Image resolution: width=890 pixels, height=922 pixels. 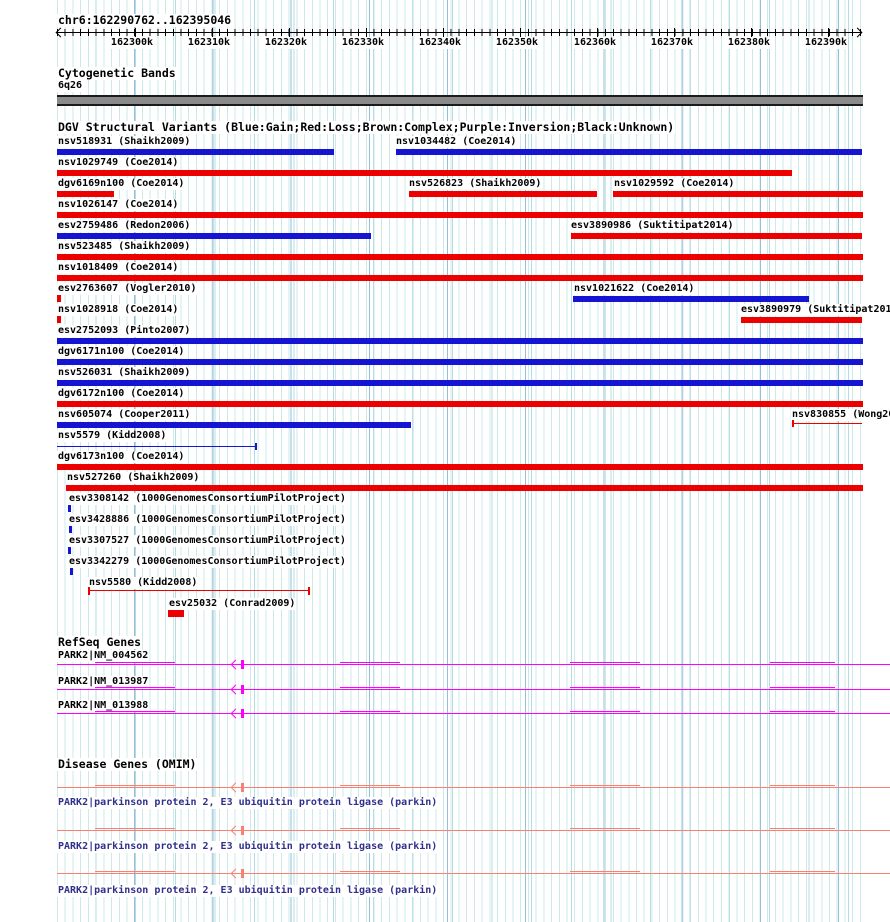 I want to click on variant-label: nsv605074 (Cooper2011), so click(x=124, y=415).